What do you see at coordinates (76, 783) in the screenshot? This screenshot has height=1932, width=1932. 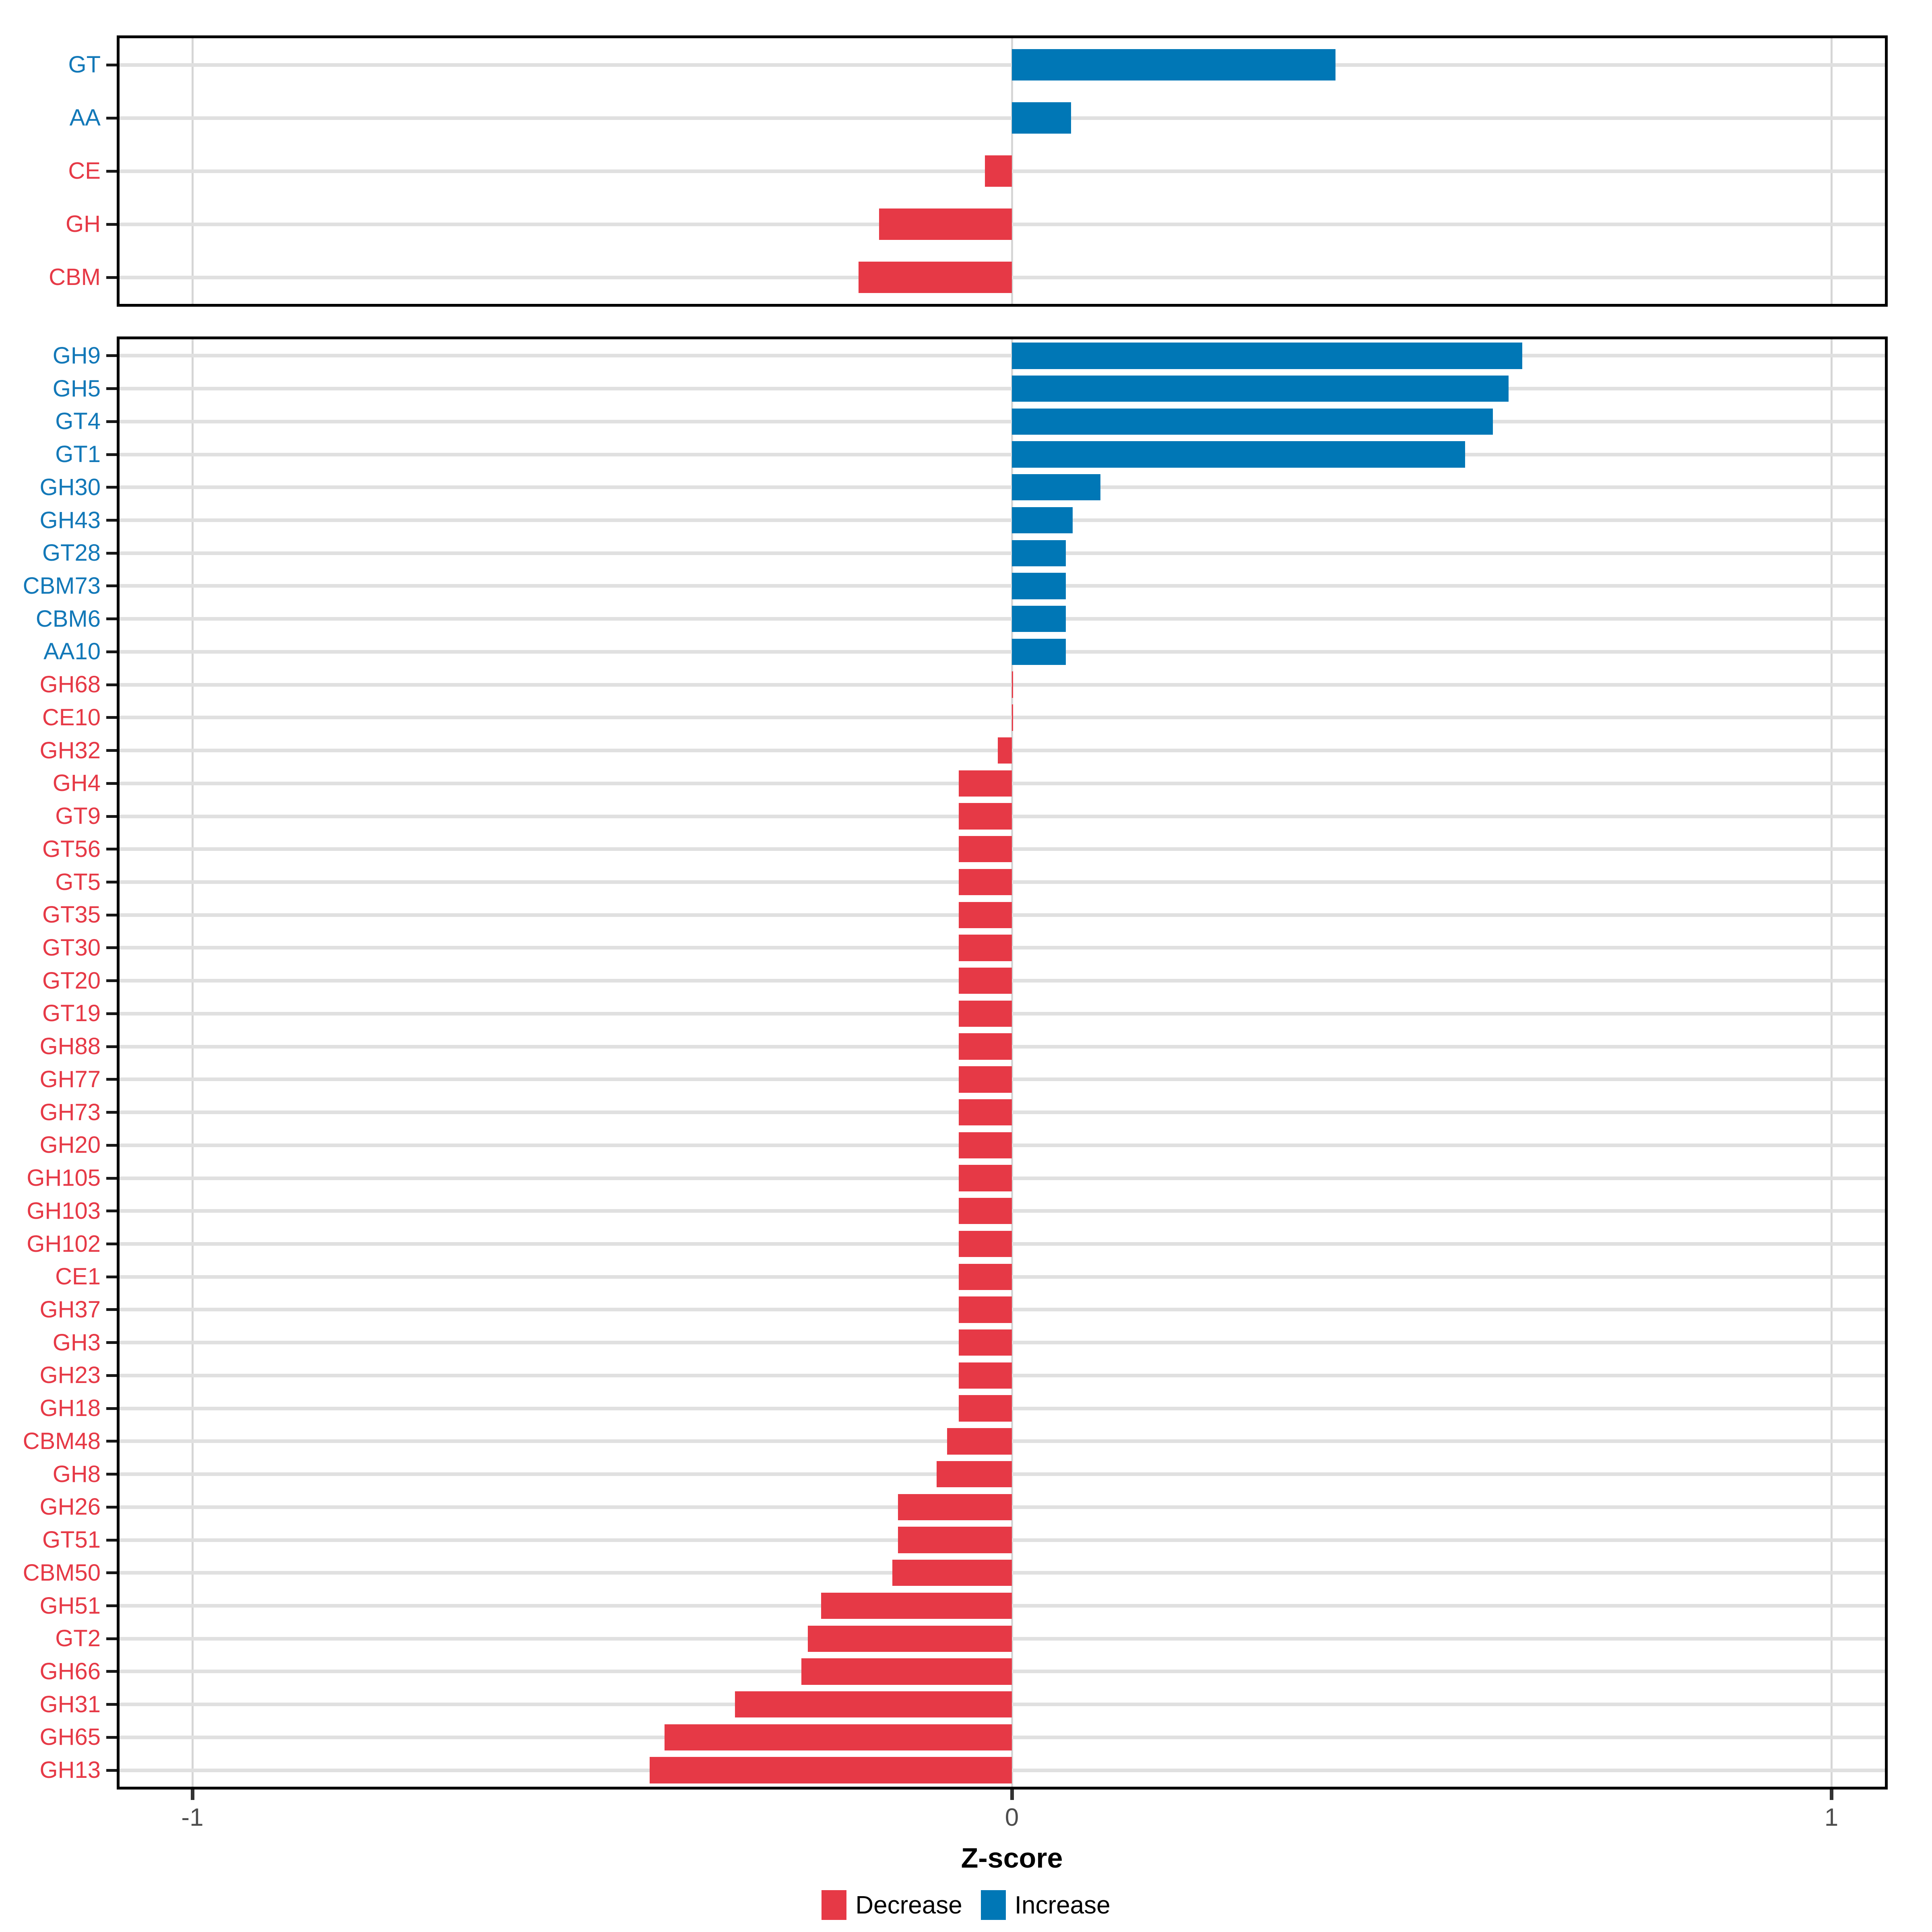 I see `y-axis-label-GH4: GH4` at bounding box center [76, 783].